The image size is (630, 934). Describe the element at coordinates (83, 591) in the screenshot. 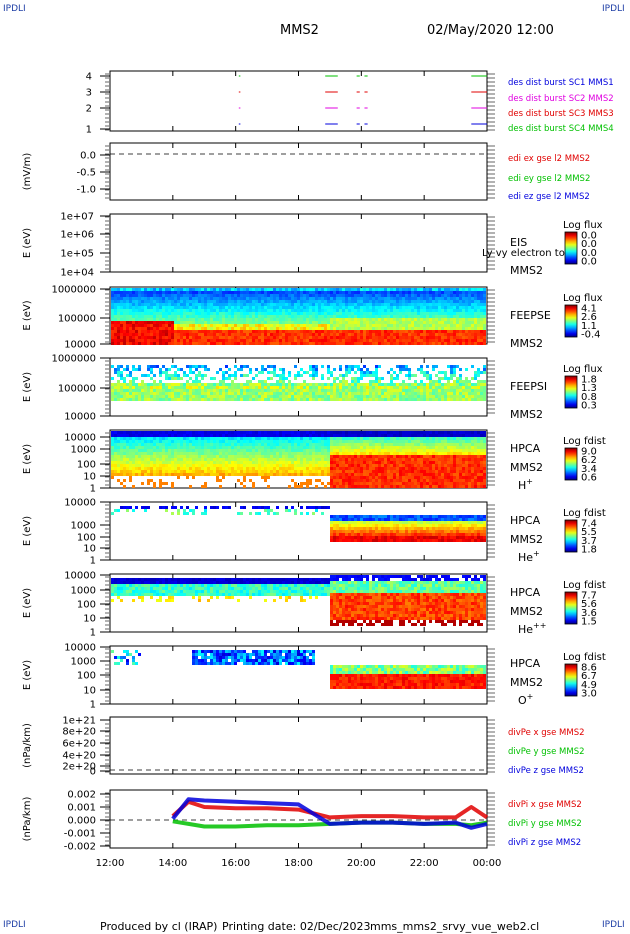

I see `hpca-hepp-panel-tick-label: 1000` at that location.